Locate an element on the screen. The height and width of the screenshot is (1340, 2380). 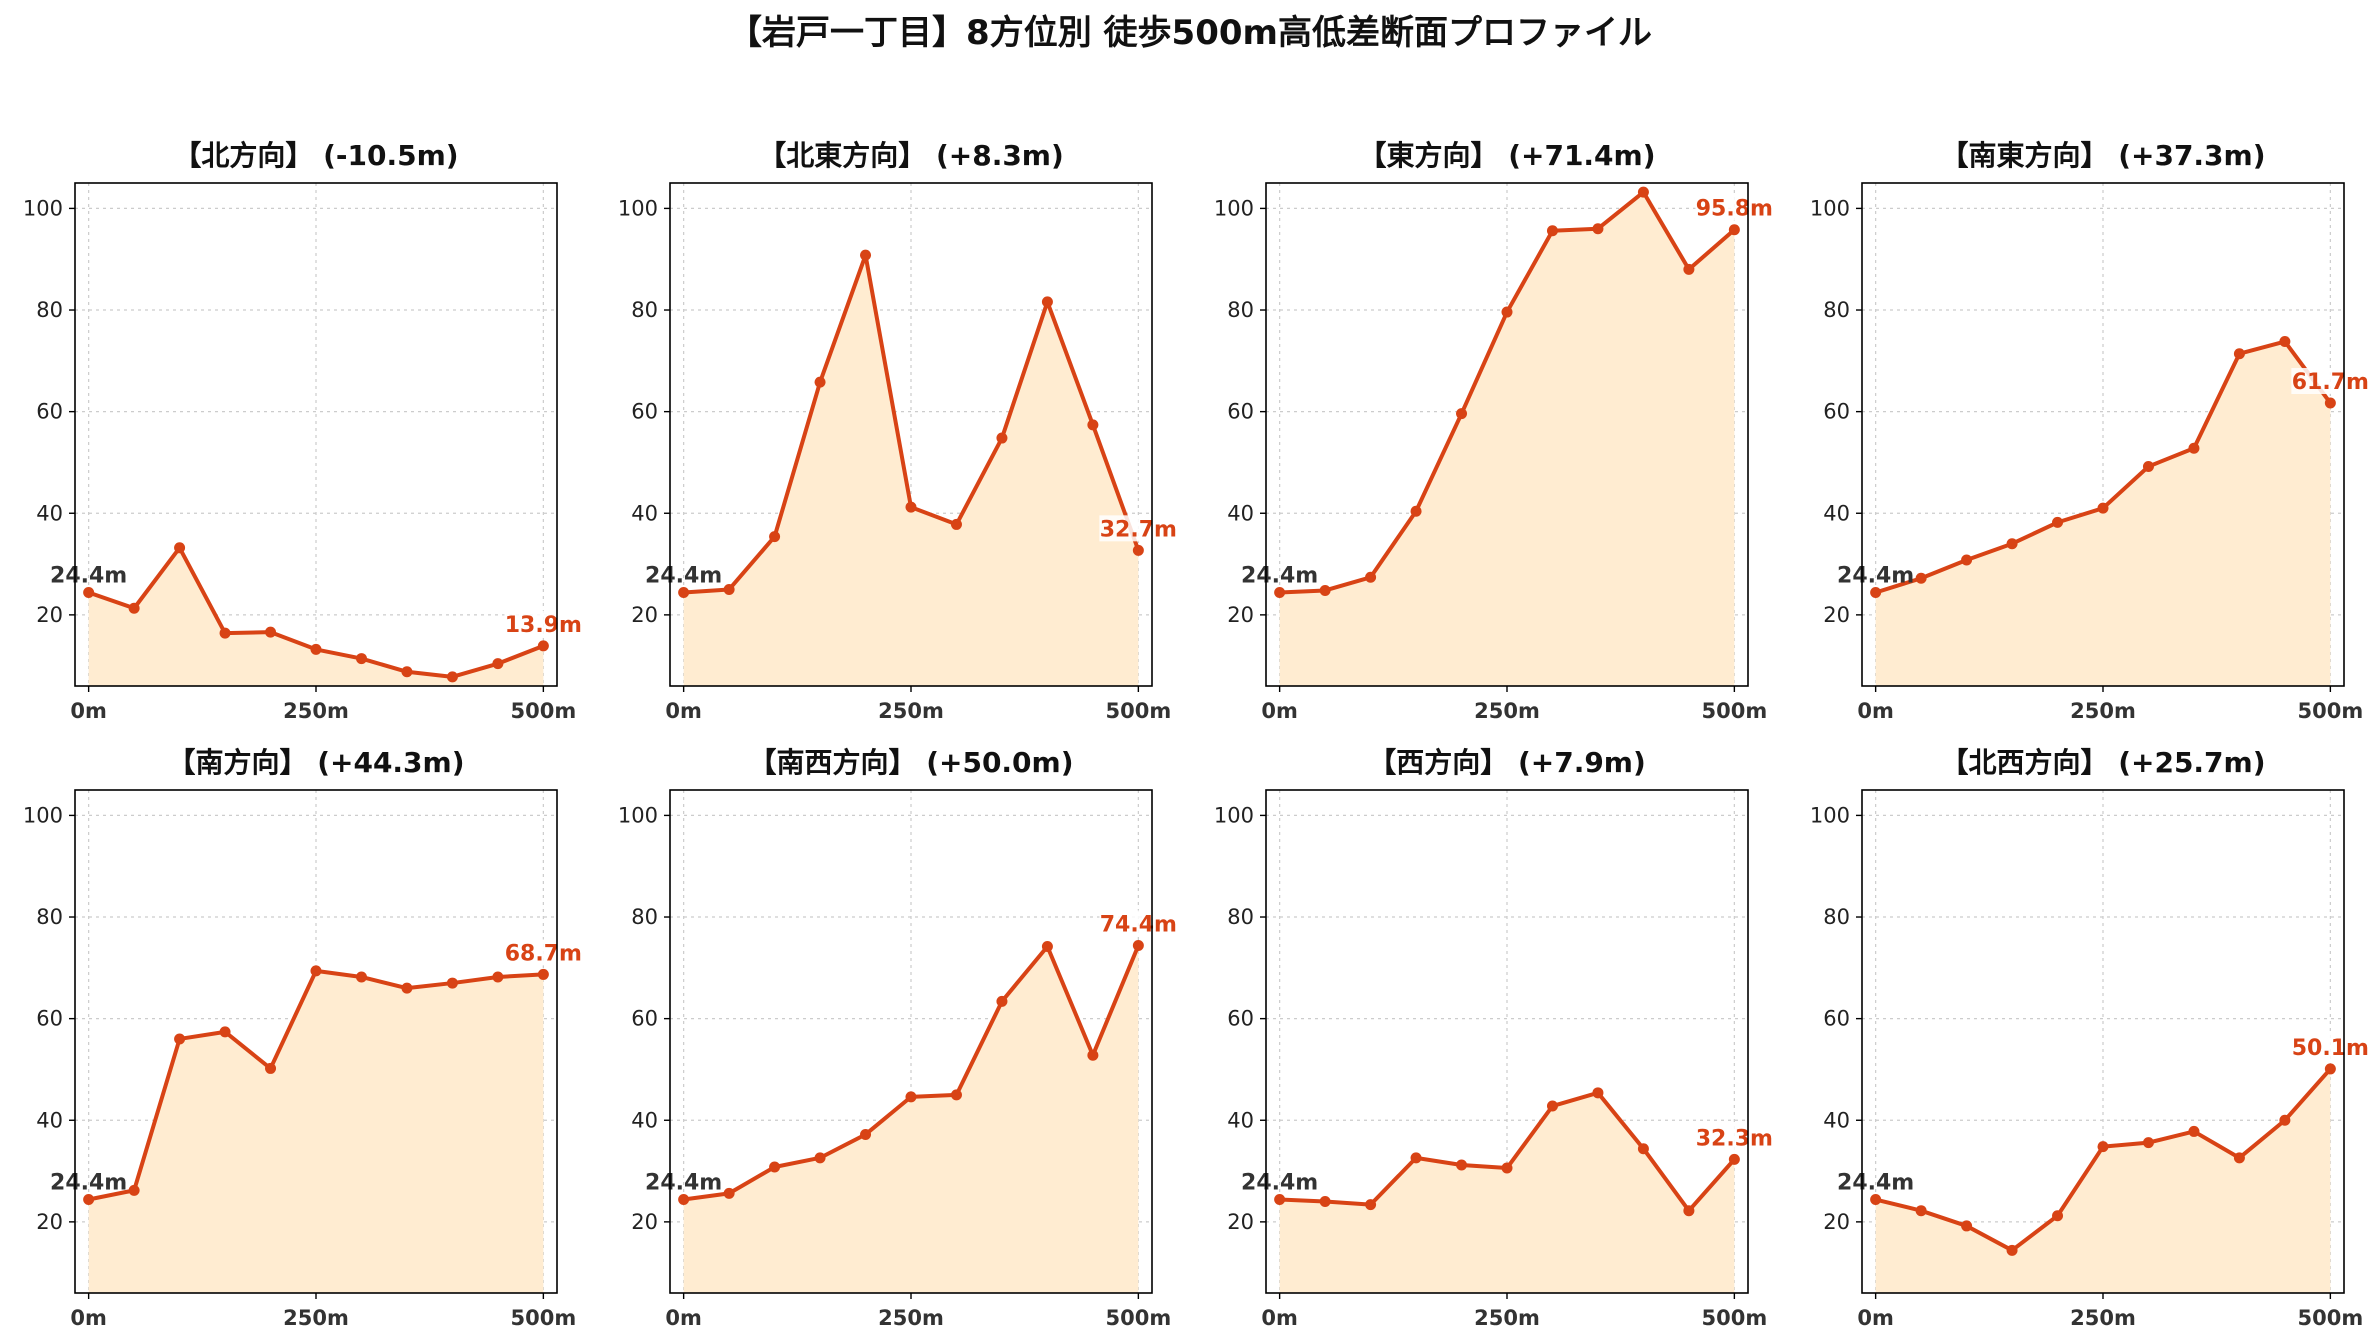
end-elevation-label: 32.3m is located at coordinates (1734, 1138).